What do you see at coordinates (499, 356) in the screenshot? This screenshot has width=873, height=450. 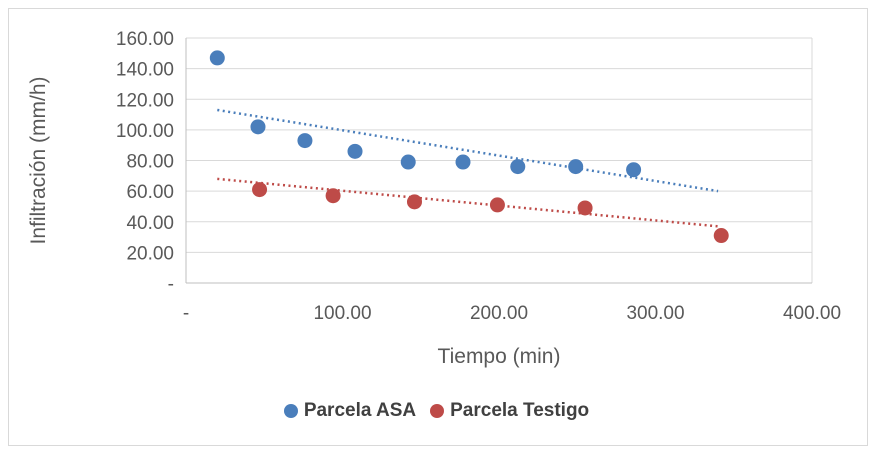 I see `x-axis-title: Tiempo (min)` at bounding box center [499, 356].